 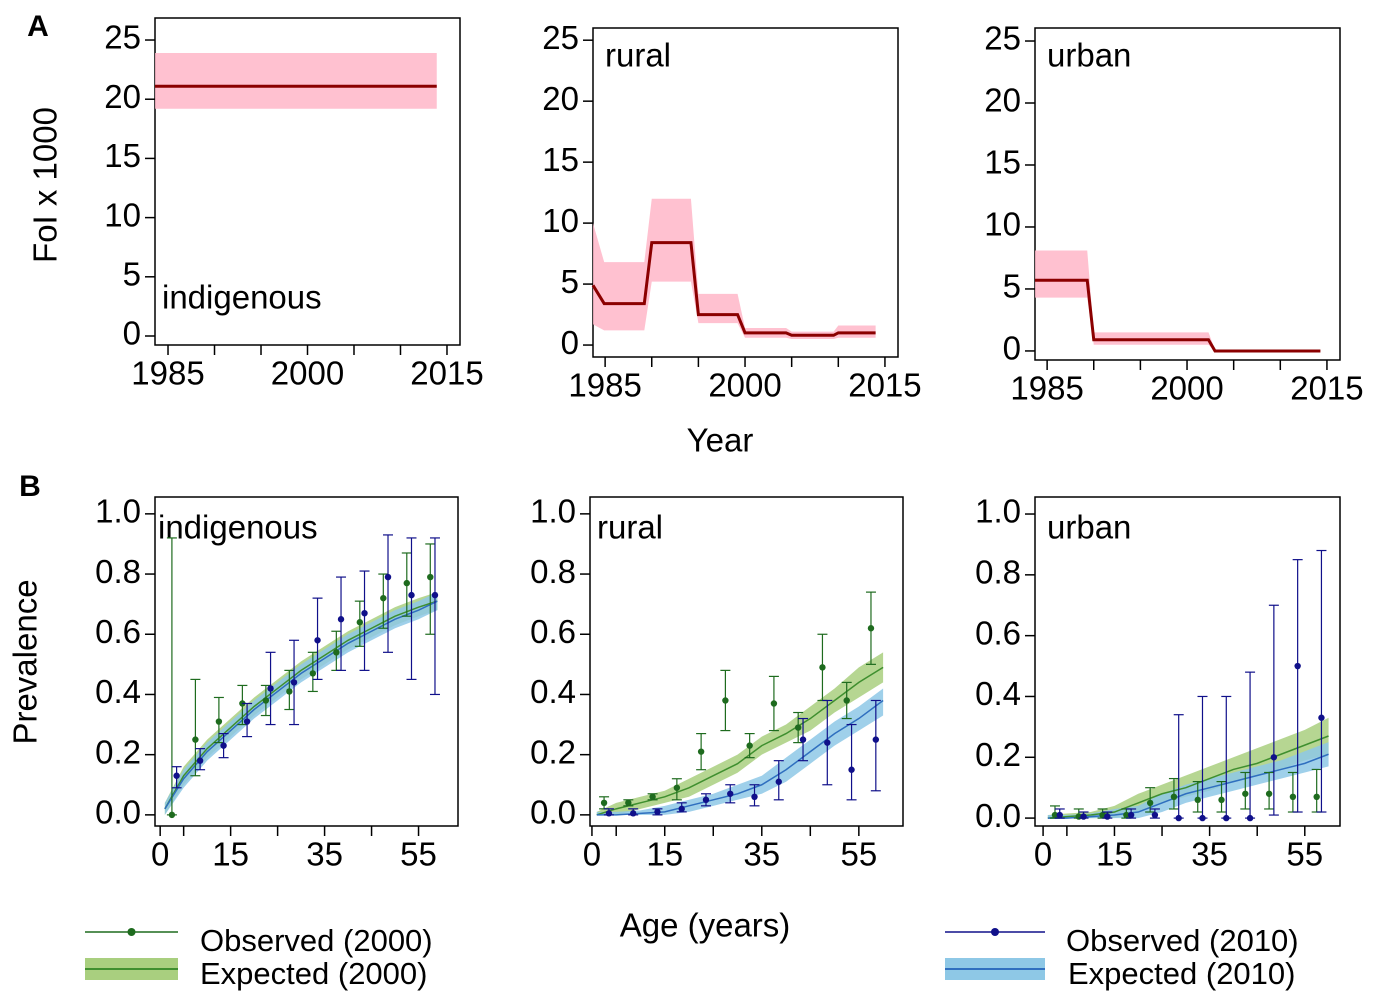 I want to click on y-axis-label: Prevalence, so click(x=25, y=661).